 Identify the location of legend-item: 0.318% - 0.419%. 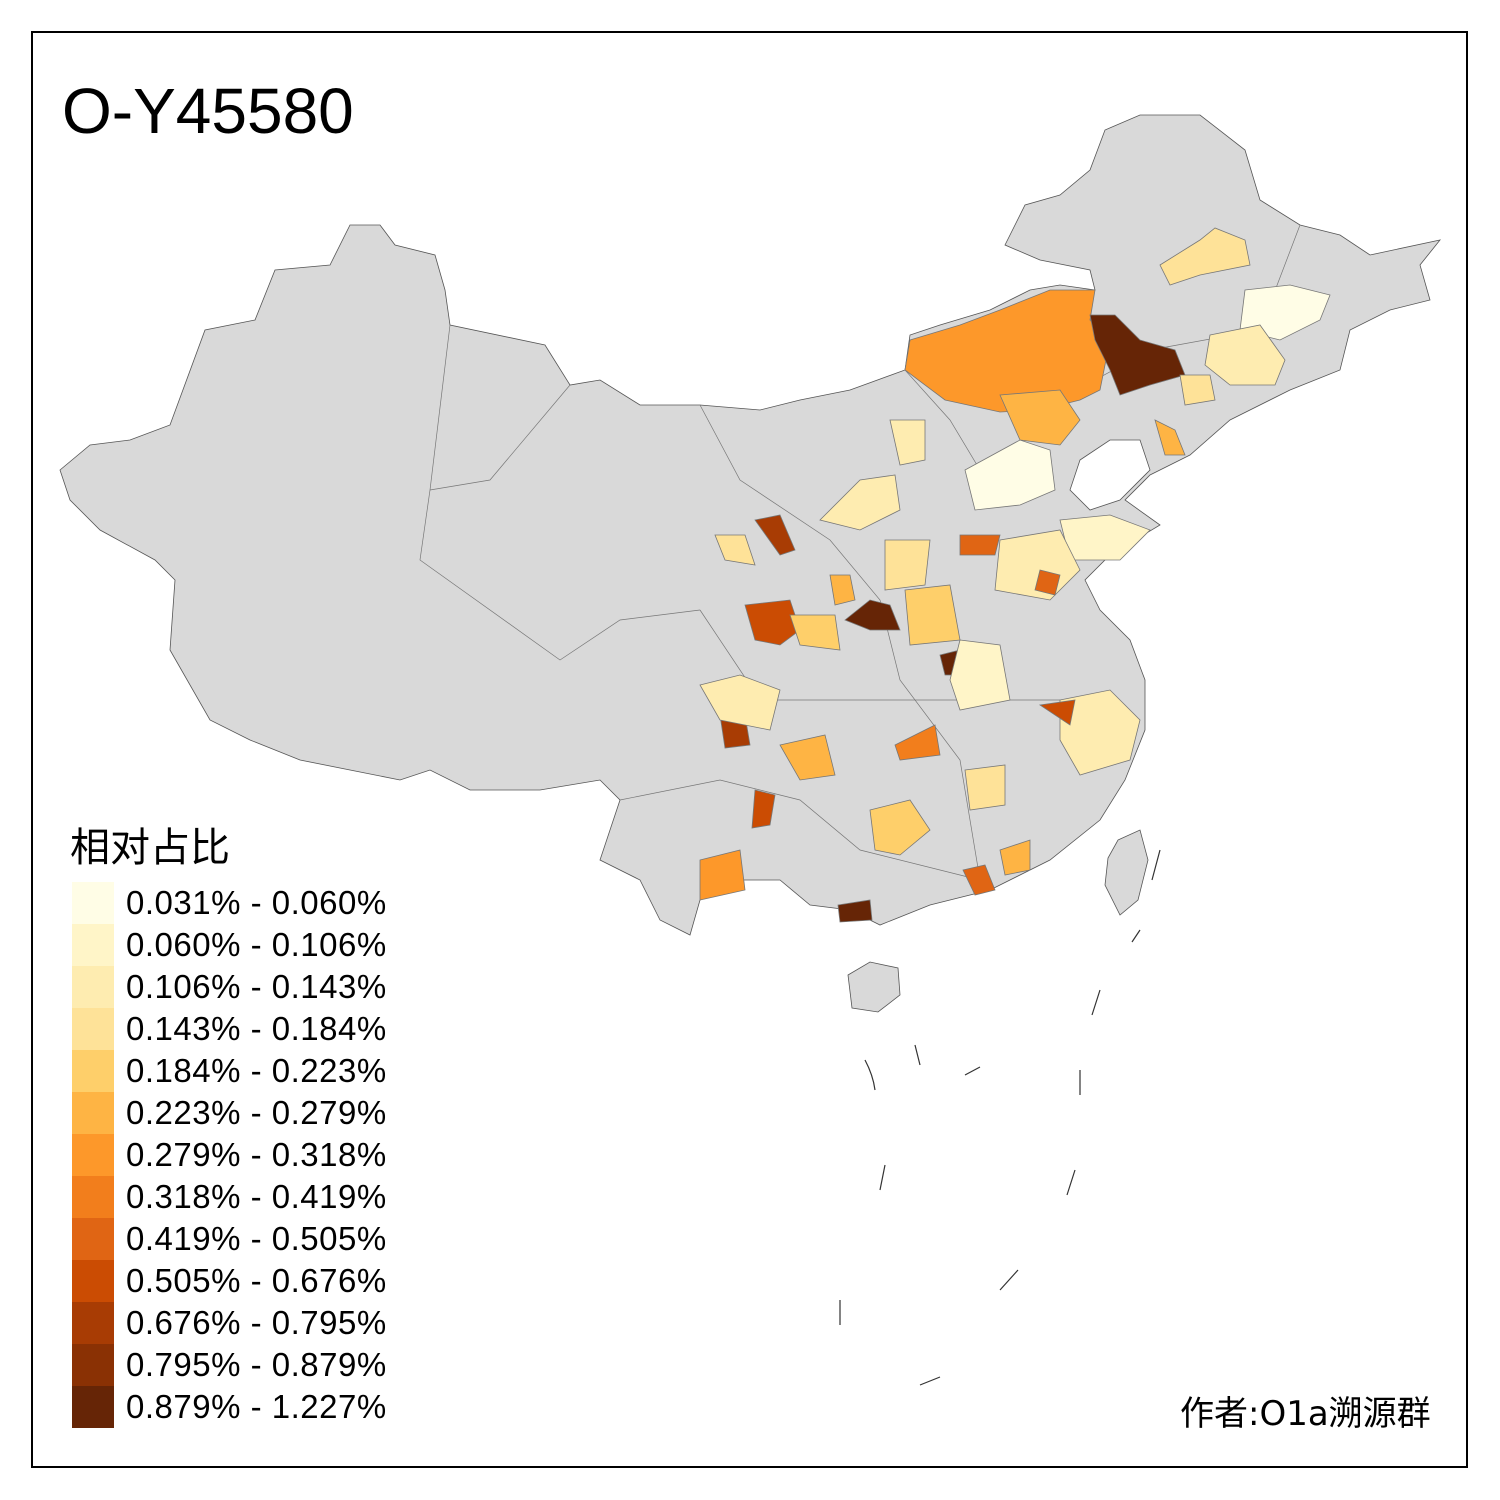
(229, 1197).